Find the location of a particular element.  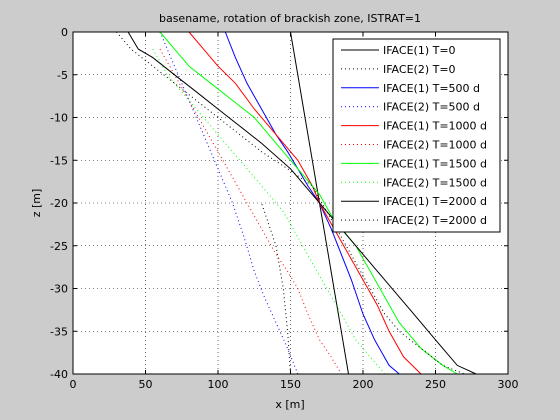

x-tick-label: 200 is located at coordinates (363, 384).